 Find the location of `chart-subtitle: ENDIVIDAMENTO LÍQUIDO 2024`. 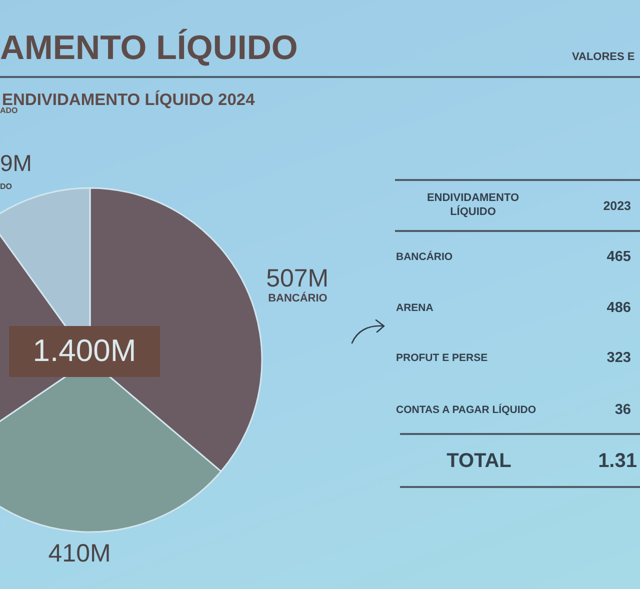

chart-subtitle: ENDIVIDAMENTO LÍQUIDO 2024 is located at coordinates (128, 99).